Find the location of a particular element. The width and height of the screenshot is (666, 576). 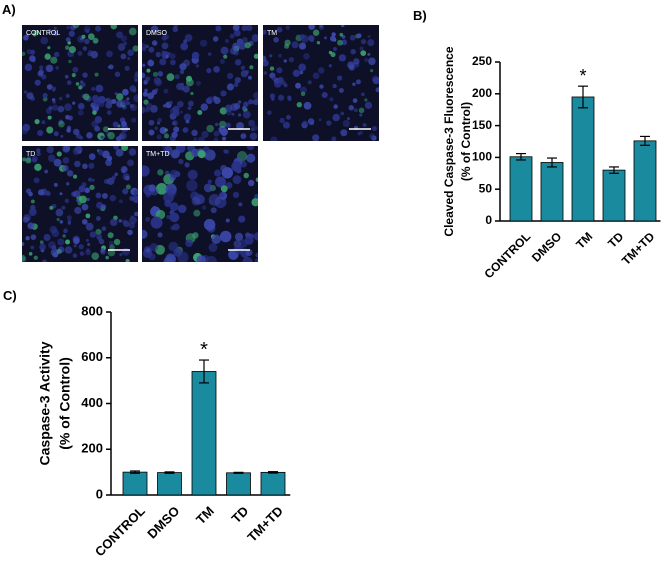

annotation: * is located at coordinates (582, 76).